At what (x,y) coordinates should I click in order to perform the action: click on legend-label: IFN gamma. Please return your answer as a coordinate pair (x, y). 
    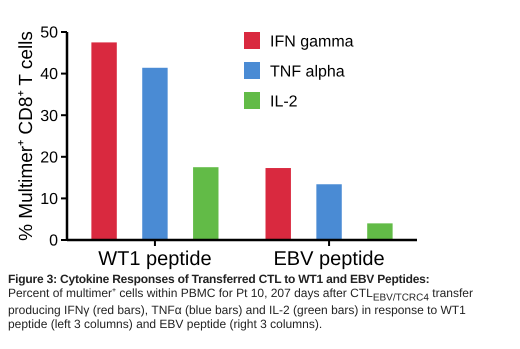
    Looking at the image, I should click on (312, 42).